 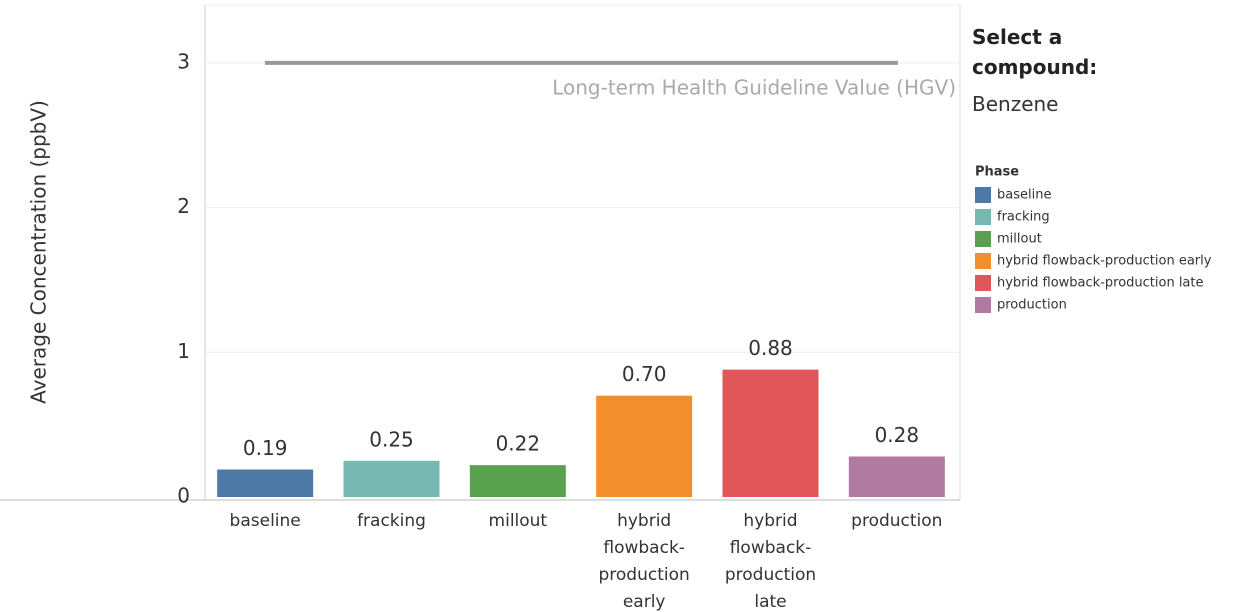 What do you see at coordinates (265, 521) in the screenshot?
I see `x-tick-label: baseline` at bounding box center [265, 521].